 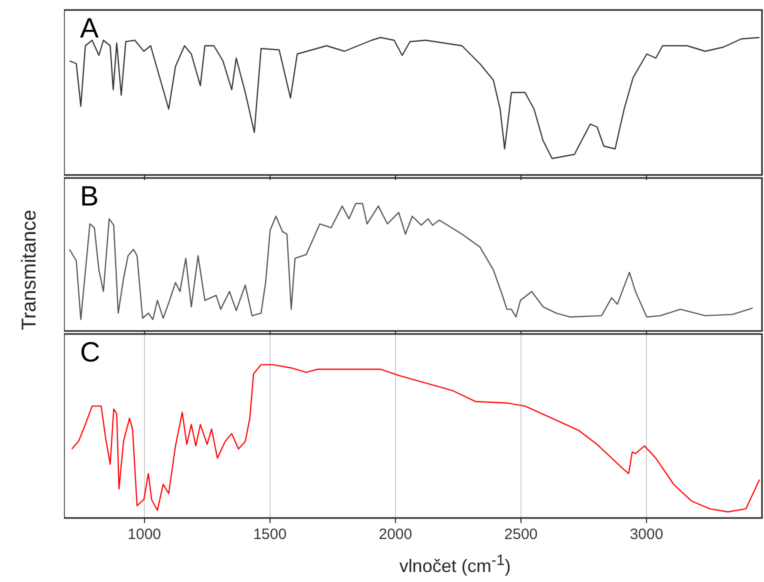 What do you see at coordinates (270, 535) in the screenshot?
I see `x-tick-label: 1500` at bounding box center [270, 535].